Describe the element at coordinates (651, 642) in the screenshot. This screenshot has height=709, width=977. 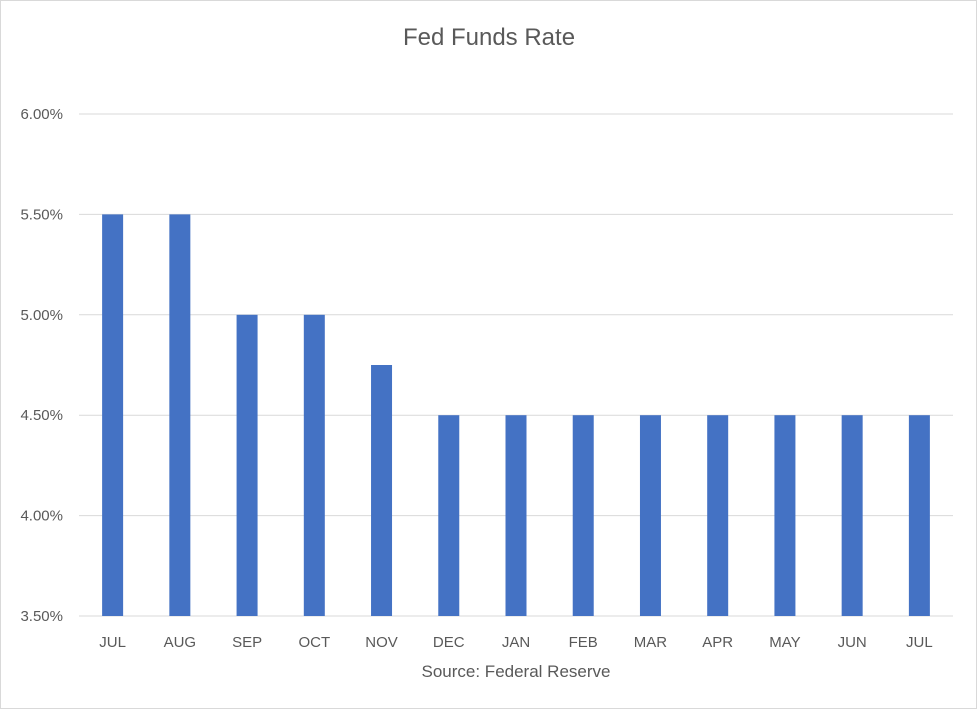
I see `x-tick-label: MAR` at that location.